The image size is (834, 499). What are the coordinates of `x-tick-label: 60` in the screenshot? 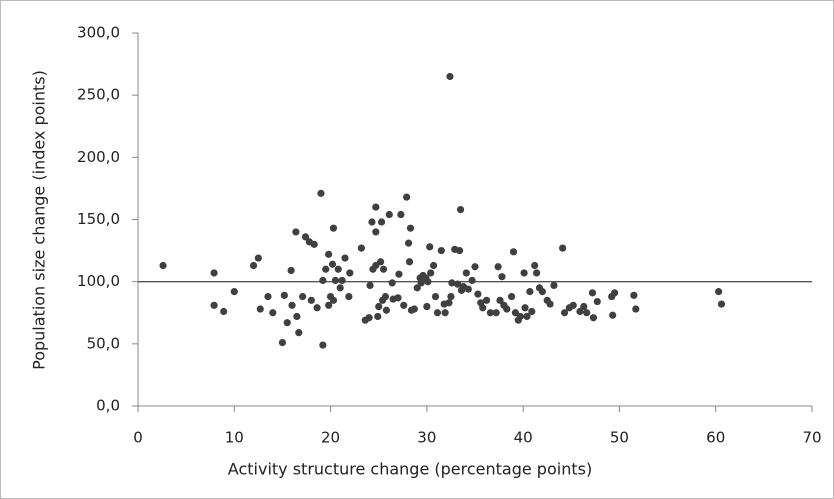 It's located at (715, 438).